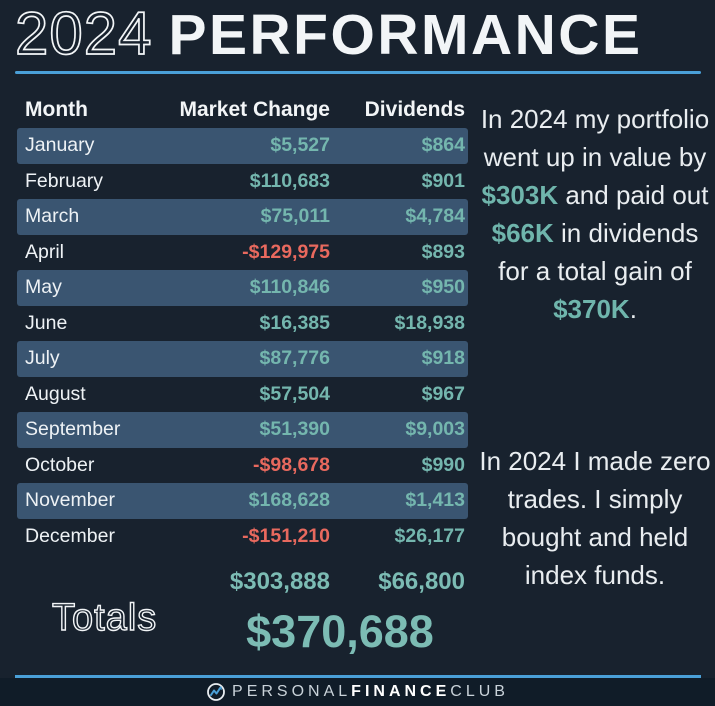 This screenshot has height=706, width=715. Describe the element at coordinates (598, 252) in the screenshot. I see `paragraph-text: in dividends for a total gain of` at that location.